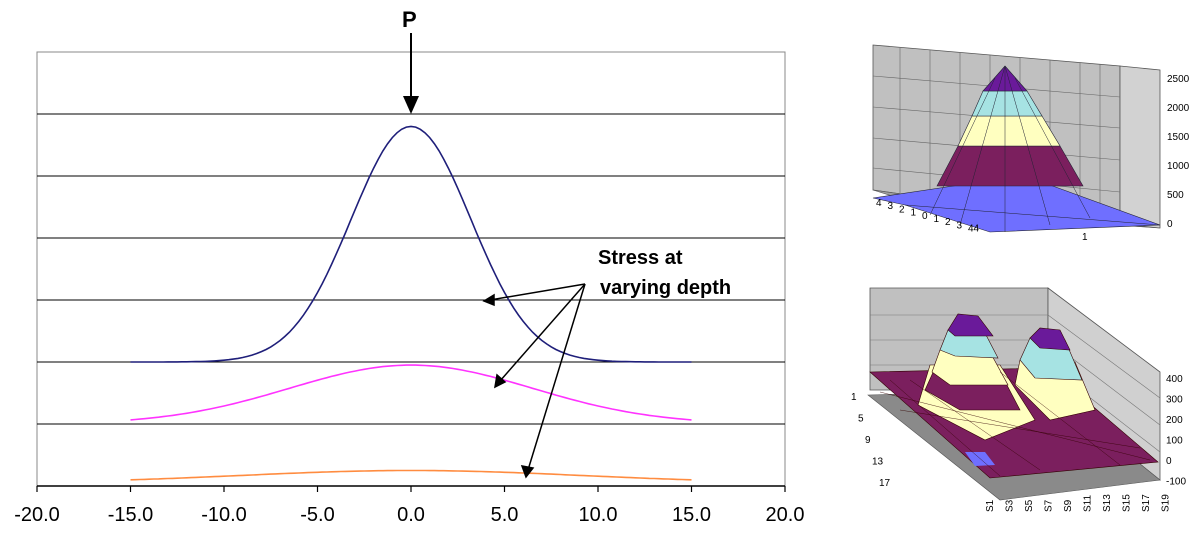 The image size is (1191, 533). What do you see at coordinates (861, 419) in the screenshot?
I see `y-tick-label: 5` at bounding box center [861, 419].